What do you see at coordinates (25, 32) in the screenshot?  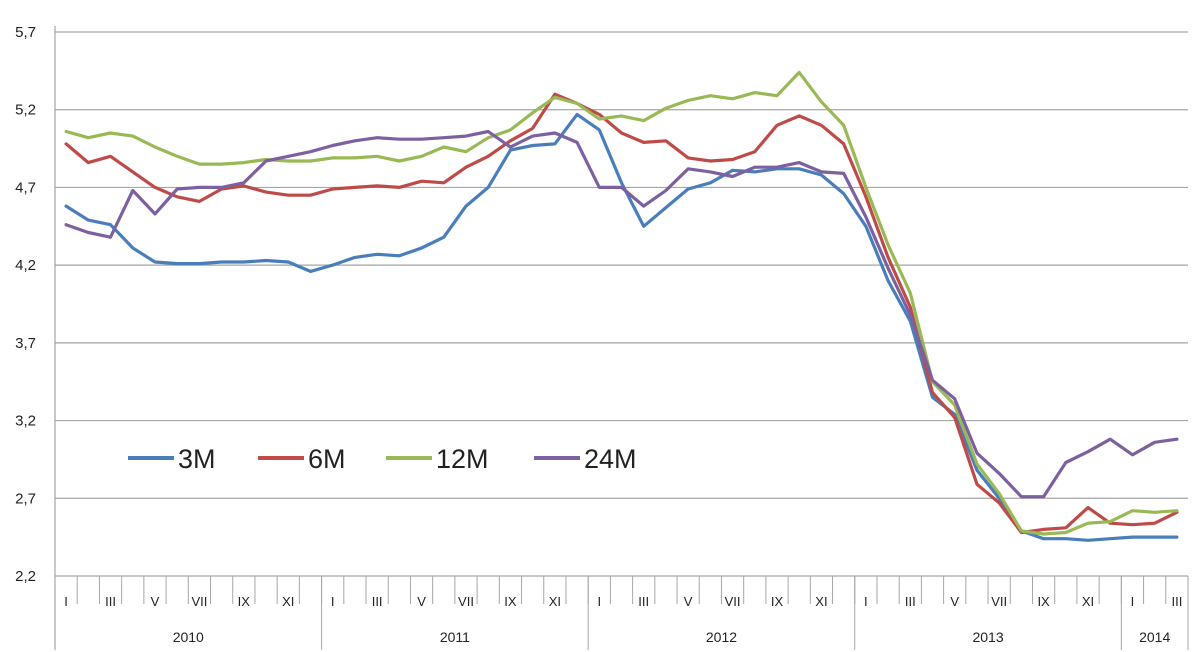 I see `y-tick-label: 5,7` at bounding box center [25, 32].